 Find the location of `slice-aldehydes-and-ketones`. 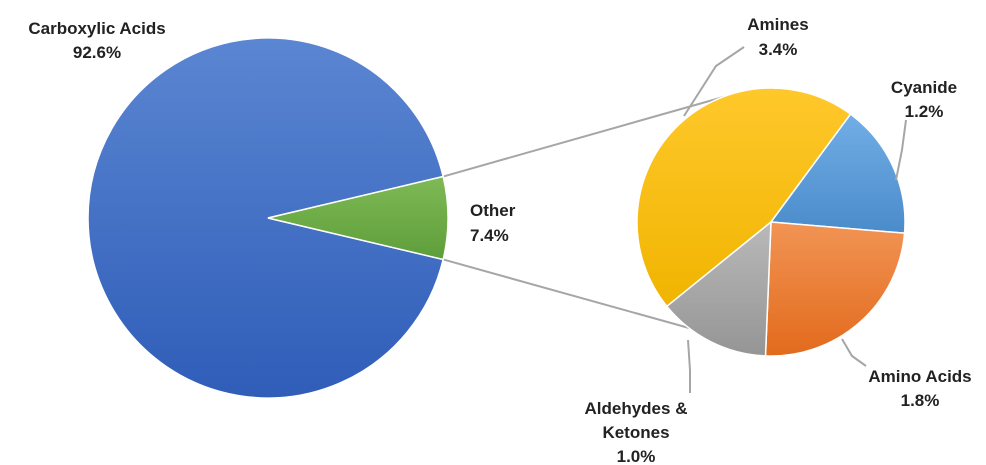

slice-aldehydes-and-ketones is located at coordinates (718, 288).